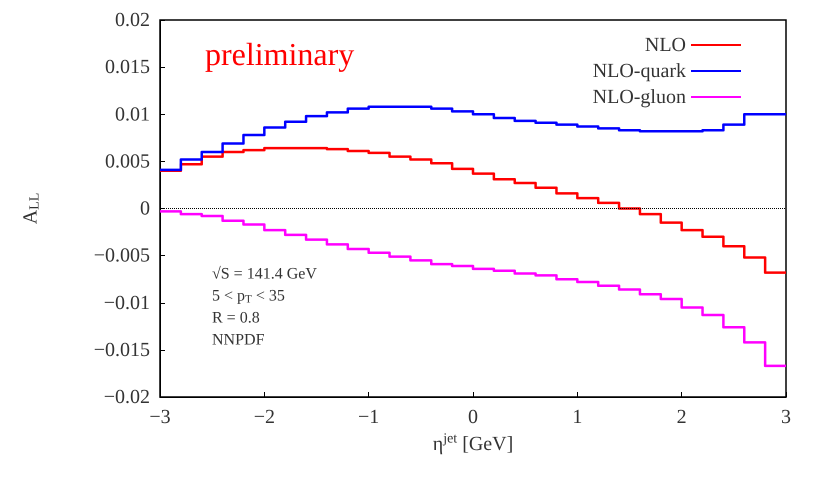  What do you see at coordinates (577, 417) in the screenshot?
I see `x-tick-label: 1` at bounding box center [577, 417].